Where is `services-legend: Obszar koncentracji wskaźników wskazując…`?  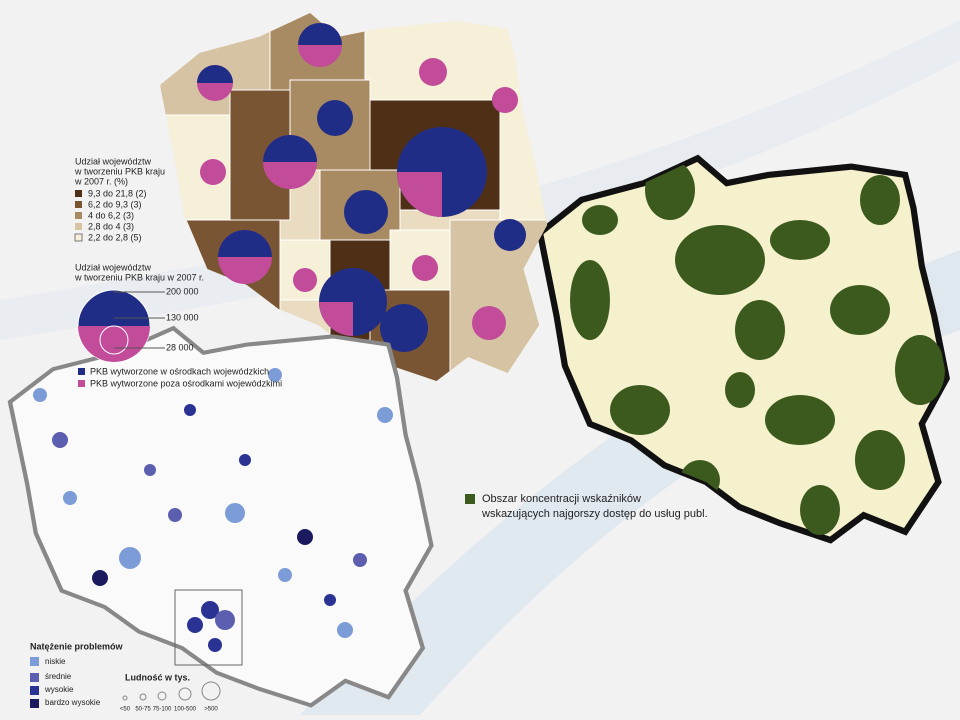 services-legend: Obszar koncentracji wskaźników wskazując… is located at coordinates (586, 506).